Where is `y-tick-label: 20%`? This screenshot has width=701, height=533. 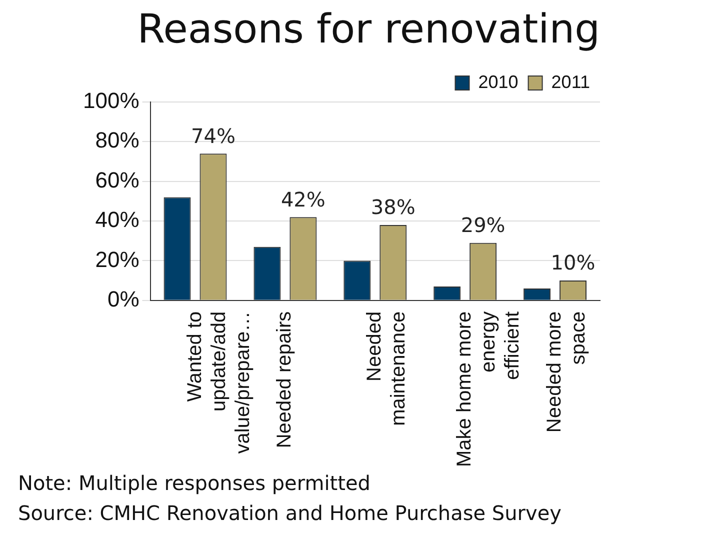 y-tick-label: 20% is located at coordinates (117, 259).